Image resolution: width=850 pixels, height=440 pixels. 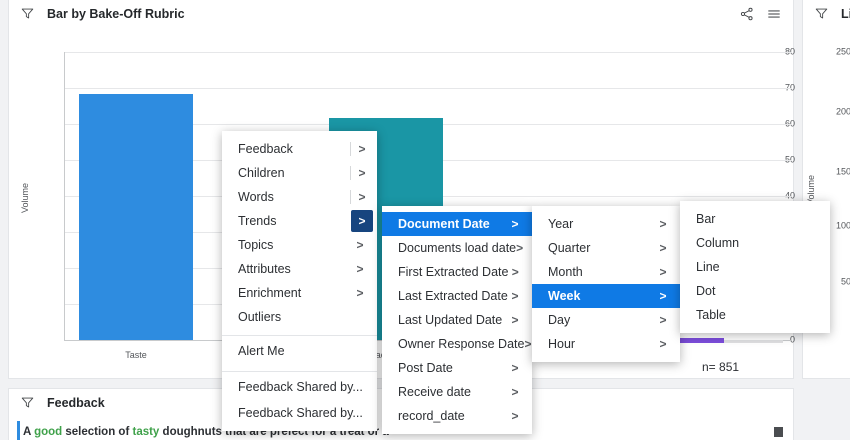 I want to click on menu-item-words: Words >, so click(x=299, y=197).